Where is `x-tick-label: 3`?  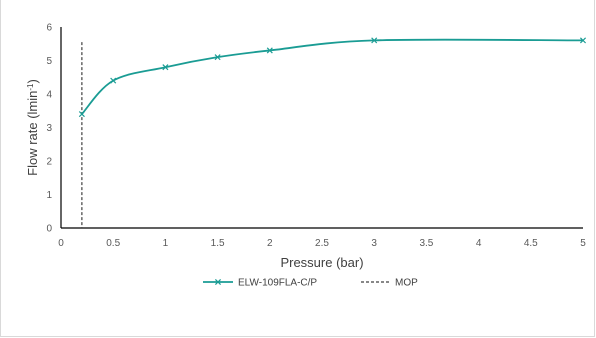
x-tick-label: 3 is located at coordinates (374, 243).